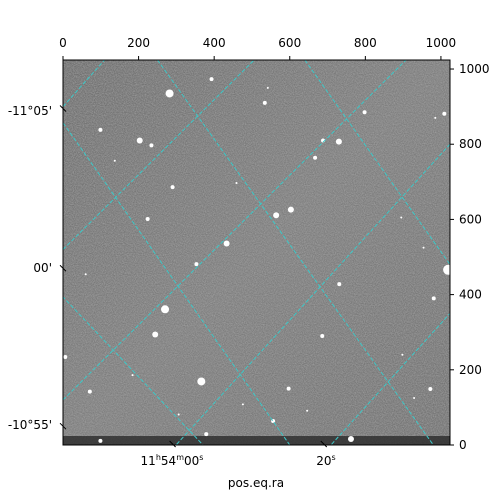  What do you see at coordinates (470, 219) in the screenshot?
I see `right-tick-label-3: 600` at bounding box center [470, 219].